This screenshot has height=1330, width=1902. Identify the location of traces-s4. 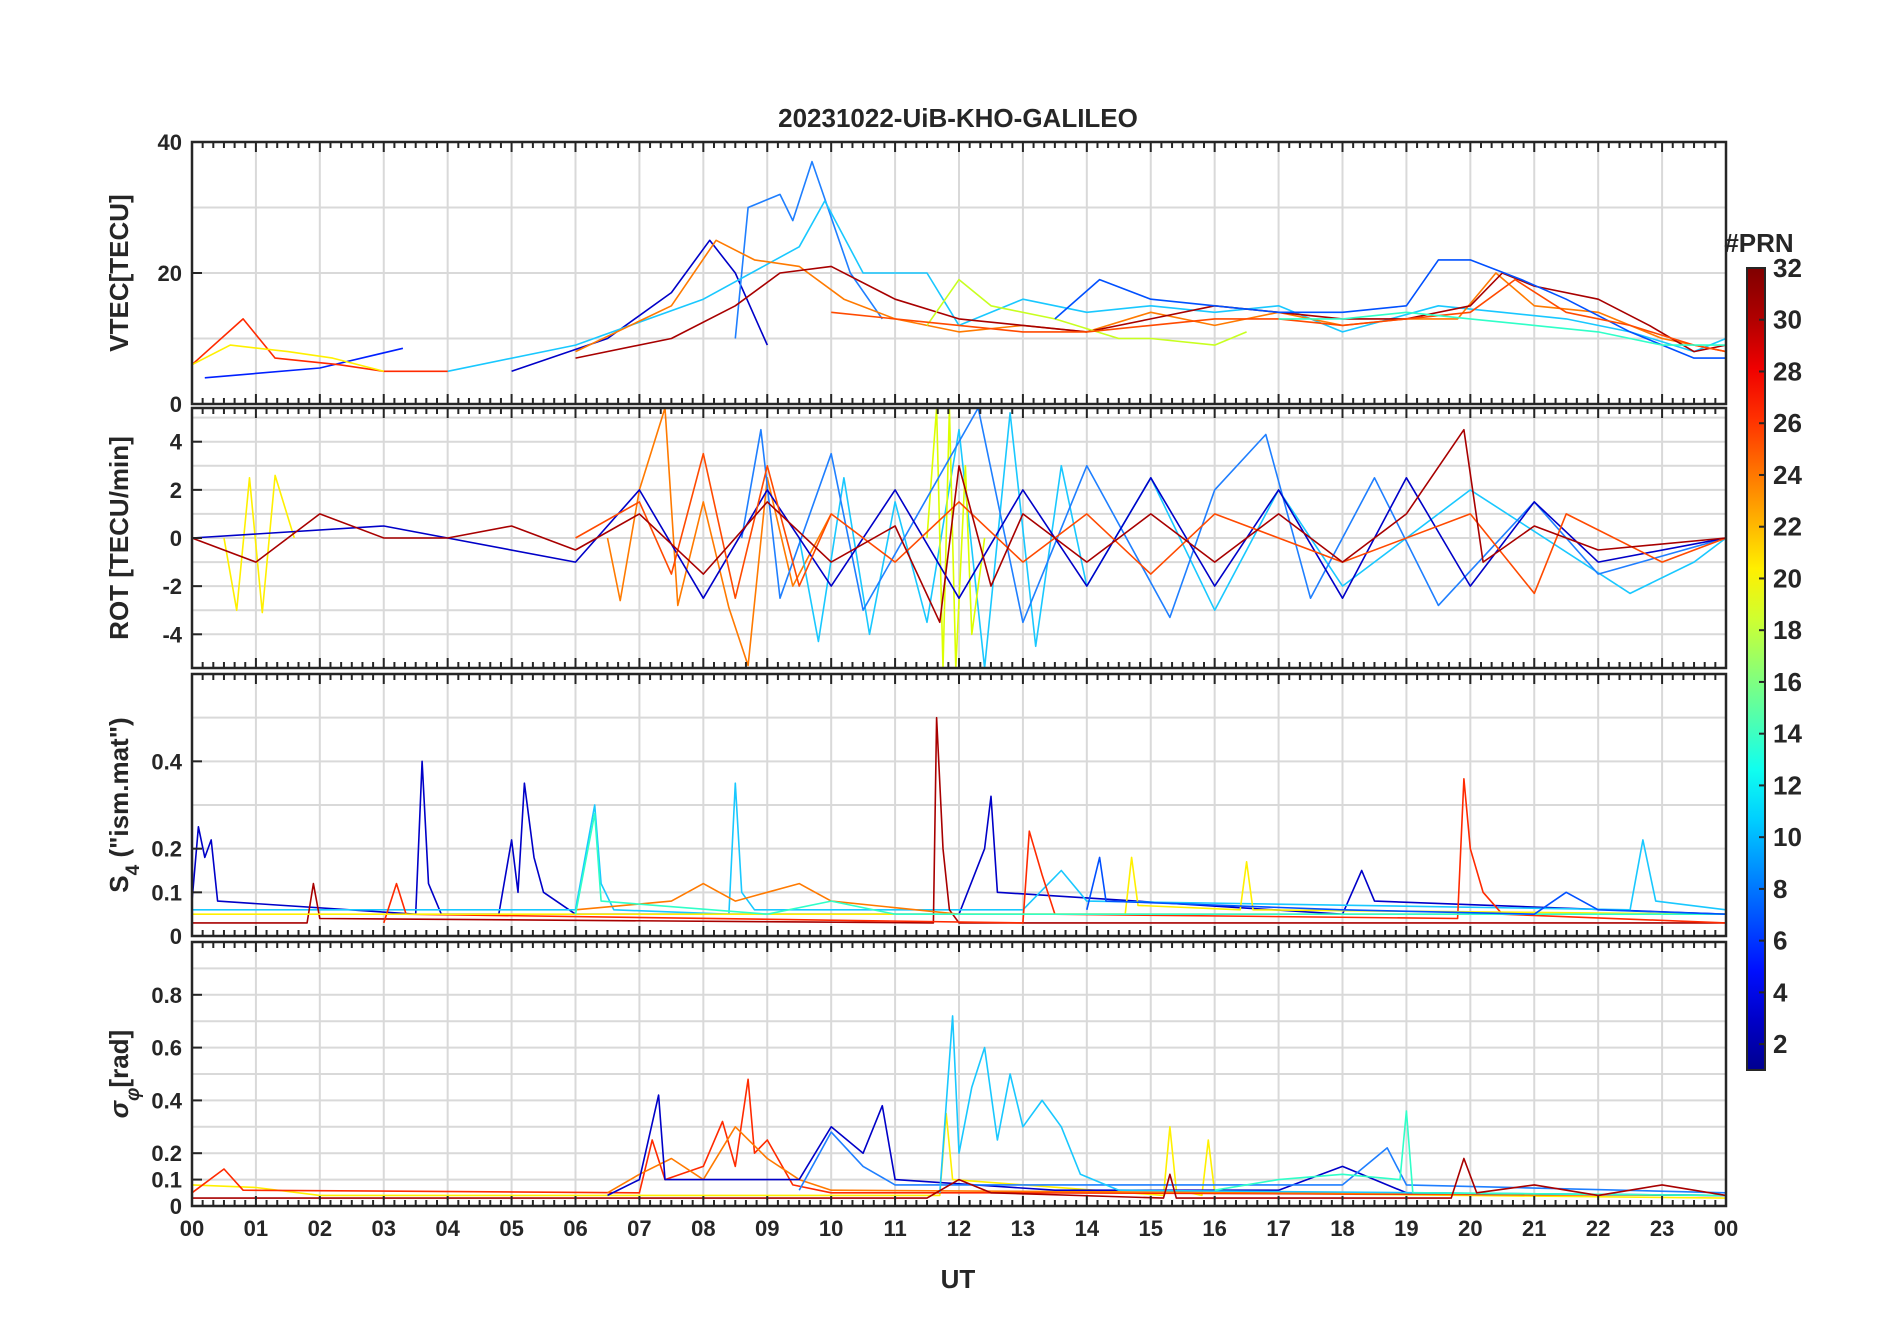
(959, 820).